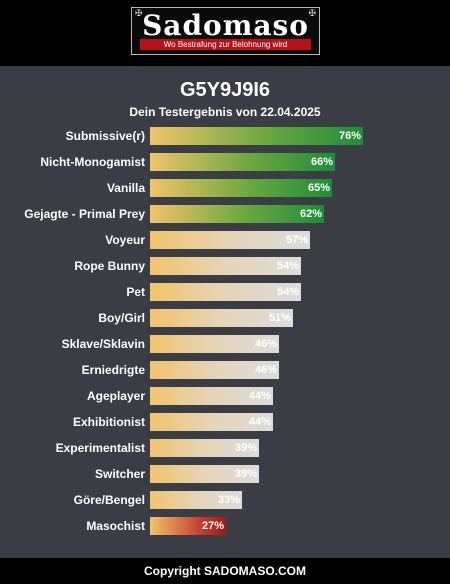 The width and height of the screenshot is (450, 584). Describe the element at coordinates (119, 474) in the screenshot. I see `result-label: Switcher` at that location.